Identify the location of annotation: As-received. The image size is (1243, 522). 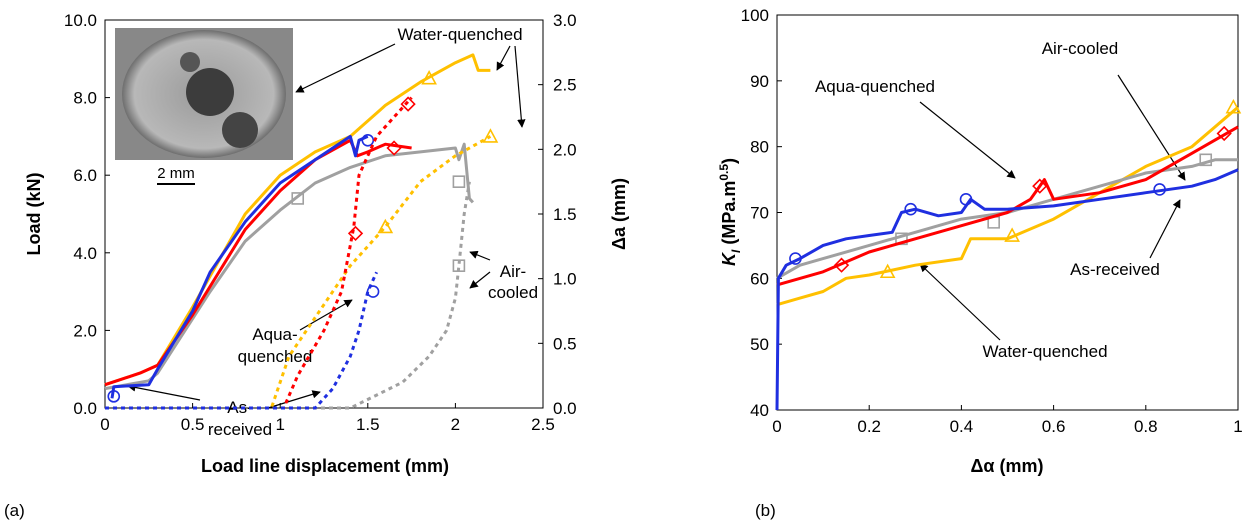
(1115, 269).